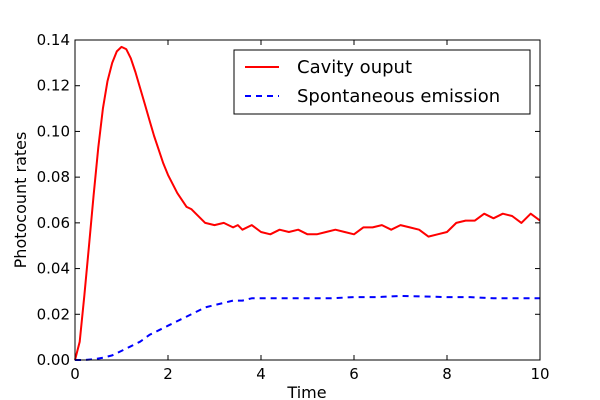 The width and height of the screenshot is (600, 400). What do you see at coordinates (53, 314) in the screenshot?
I see `y-tick-label: 0.02` at bounding box center [53, 314].